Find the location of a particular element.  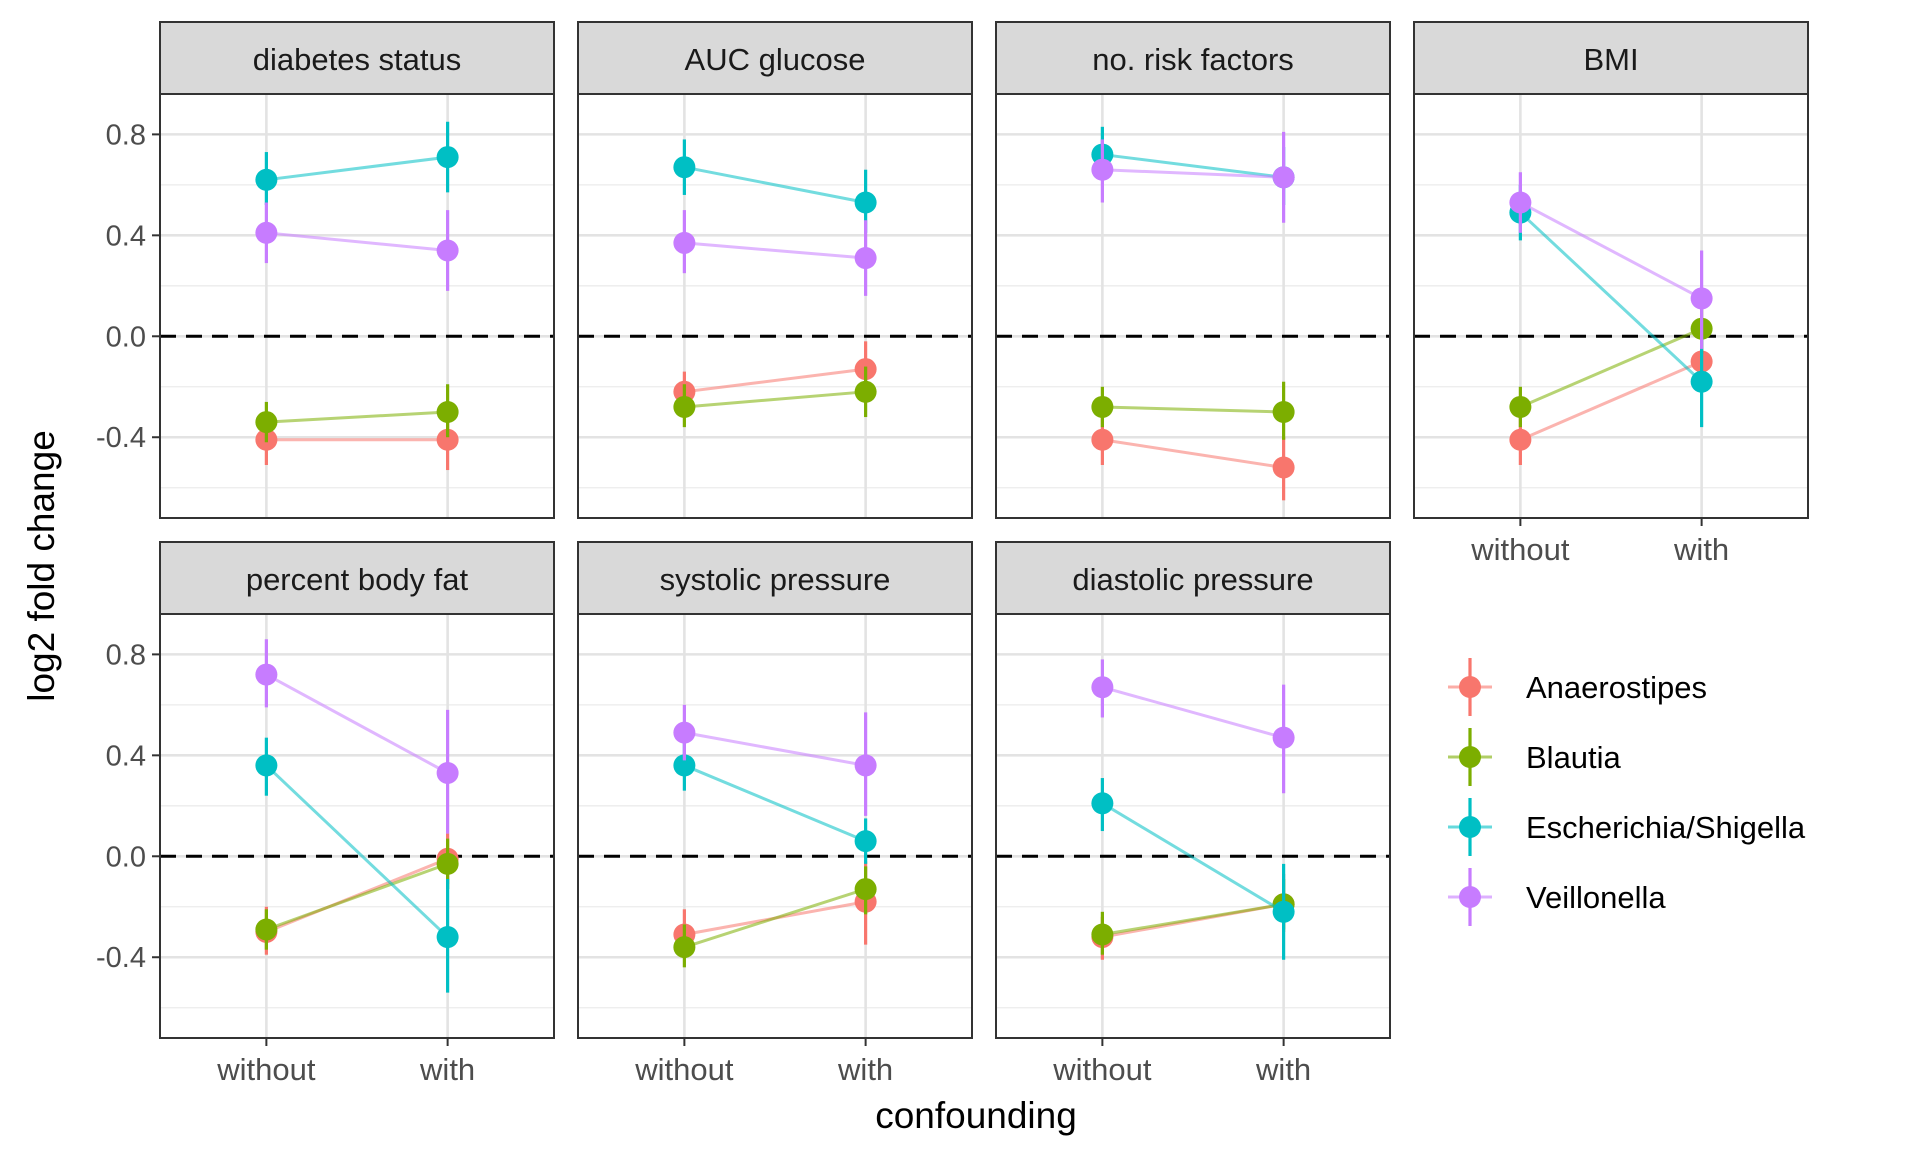

panel-title: AUC glucose is located at coordinates (775, 59).